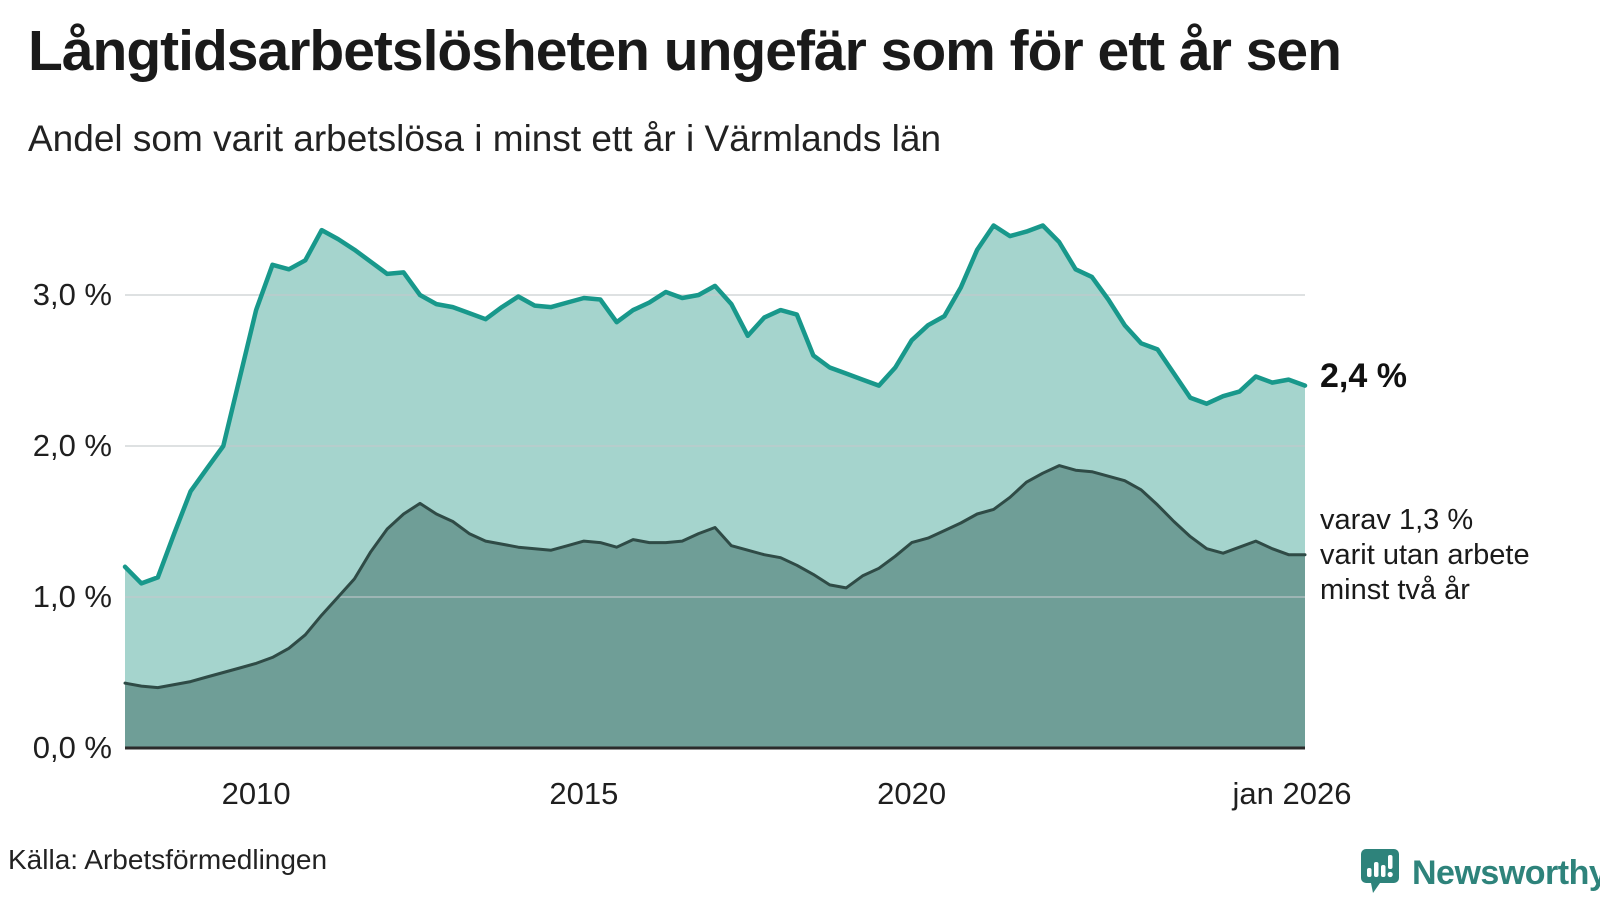  Describe the element at coordinates (584, 793) in the screenshot. I see `x-axis-tick-label: 2015` at that location.